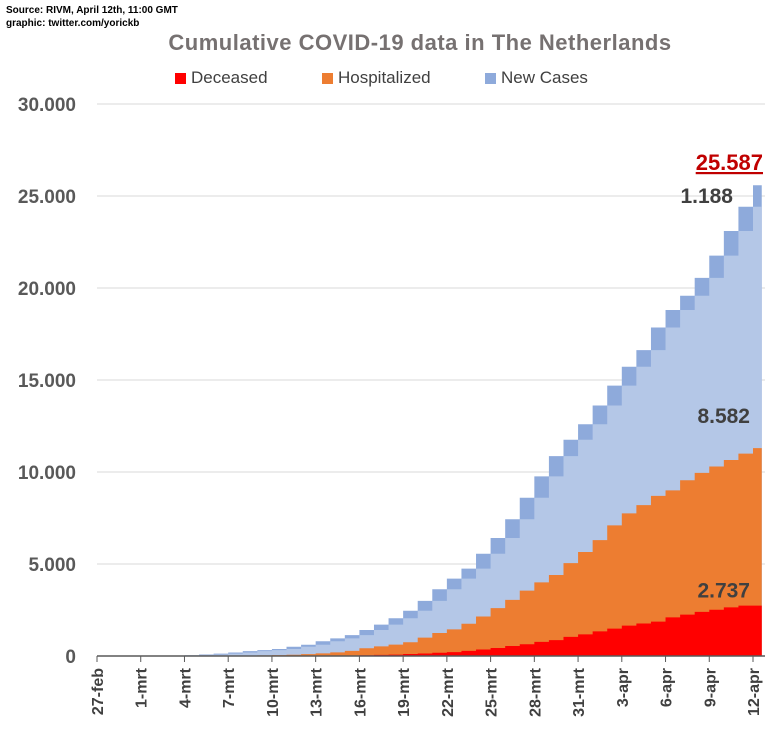 This screenshot has height=740, width=768. I want to click on legend-item-hospitalized: Hospitalized, so click(376, 78).